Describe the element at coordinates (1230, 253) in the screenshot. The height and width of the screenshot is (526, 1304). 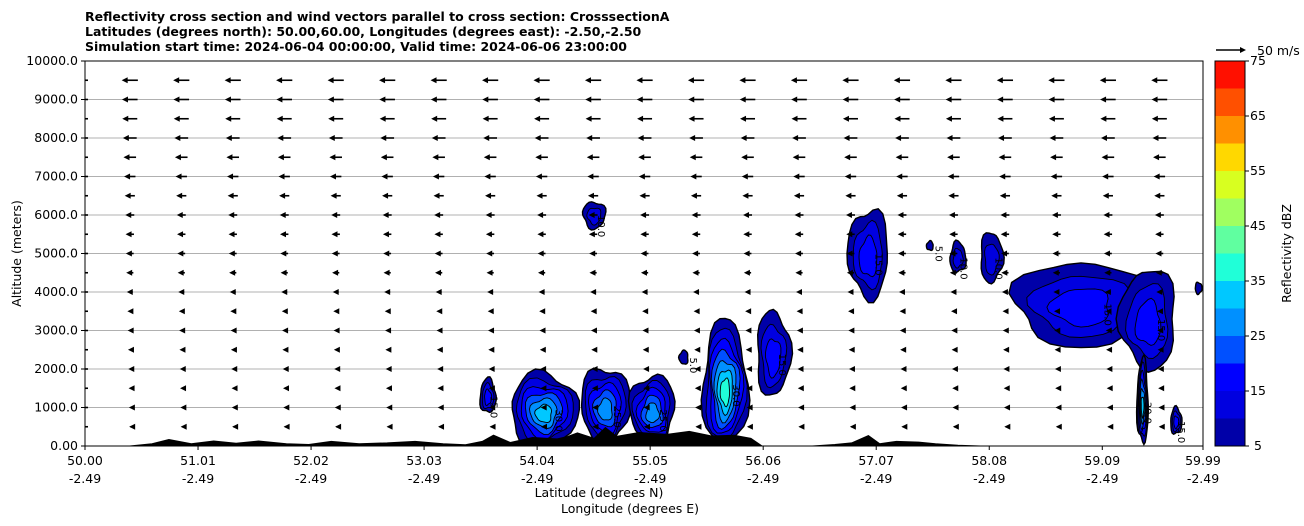
I see `colorbar-frame` at that location.